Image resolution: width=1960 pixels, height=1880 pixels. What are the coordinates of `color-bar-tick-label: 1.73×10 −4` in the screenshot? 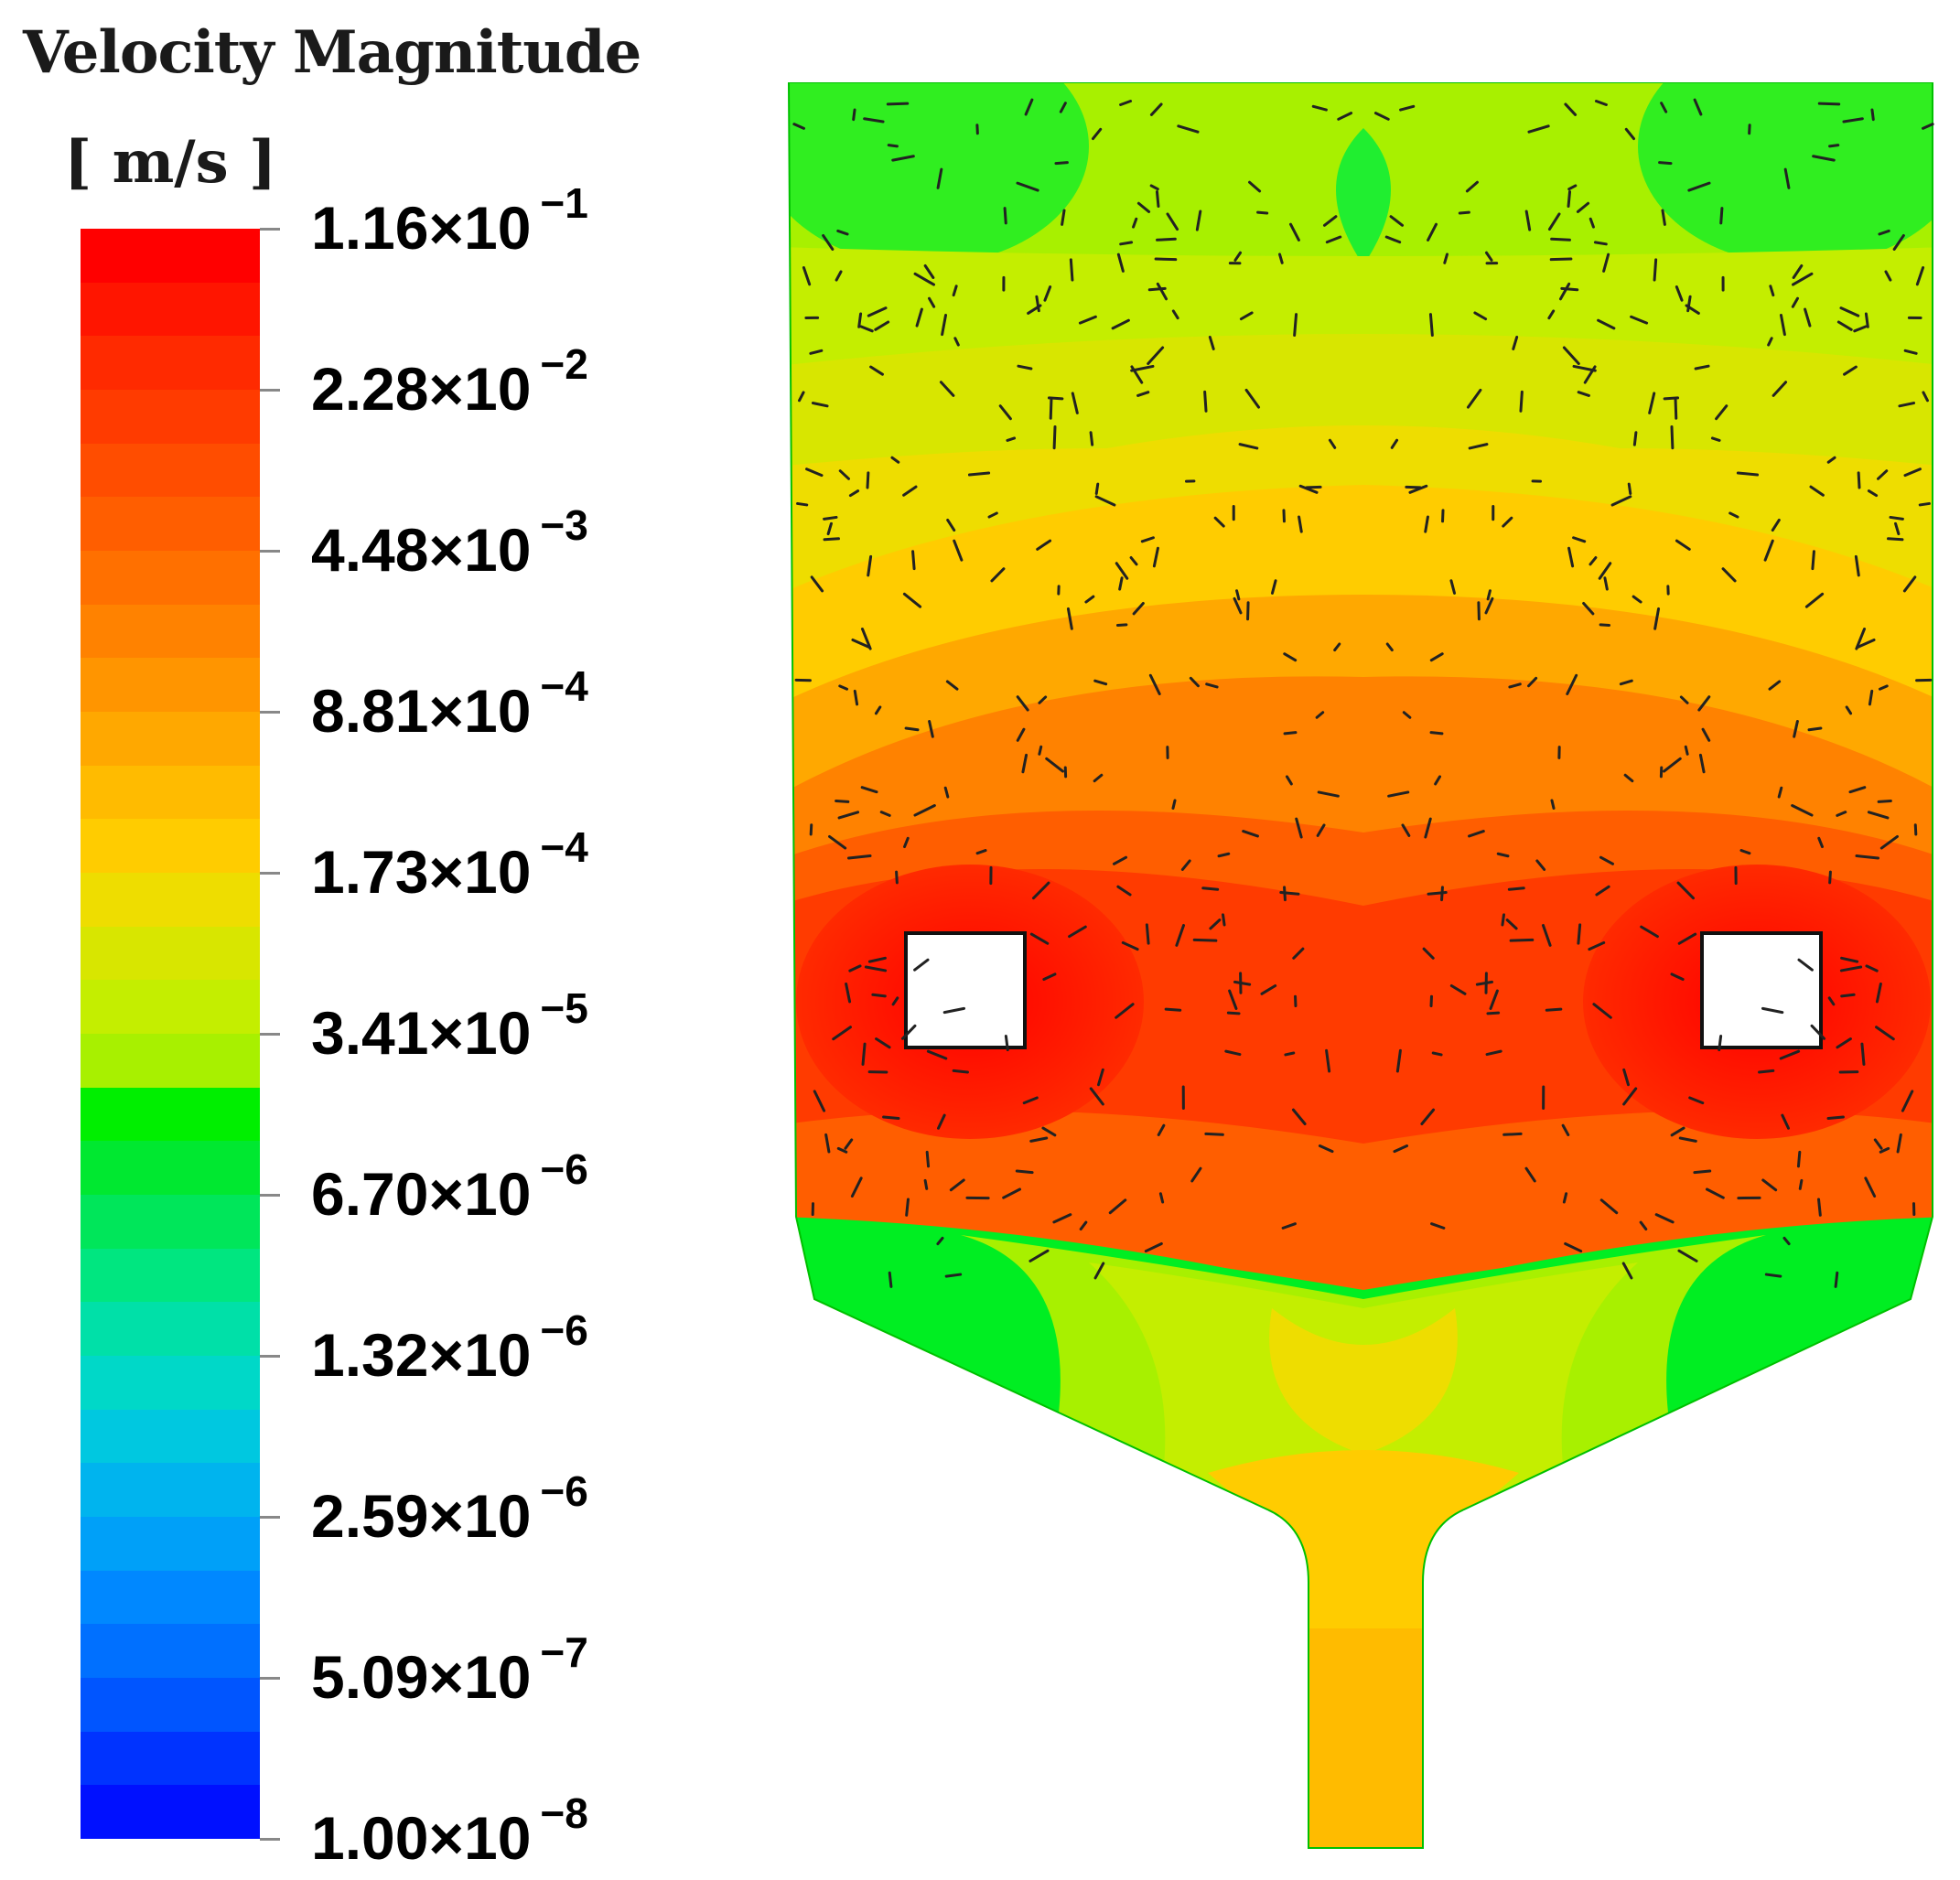 It's located at (449, 864).